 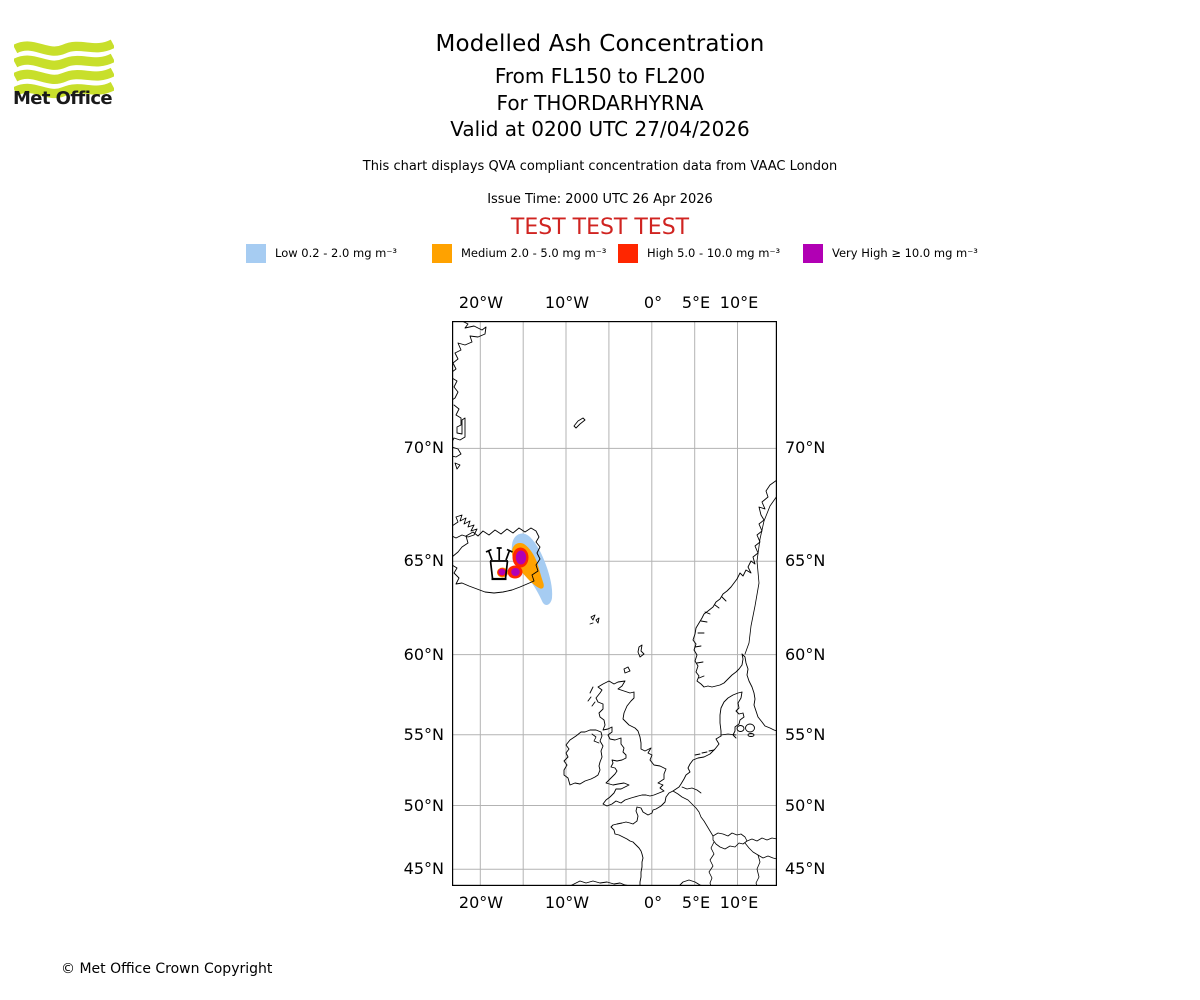 What do you see at coordinates (256, 253) in the screenshot?
I see `legend-swatch-low` at bounding box center [256, 253].